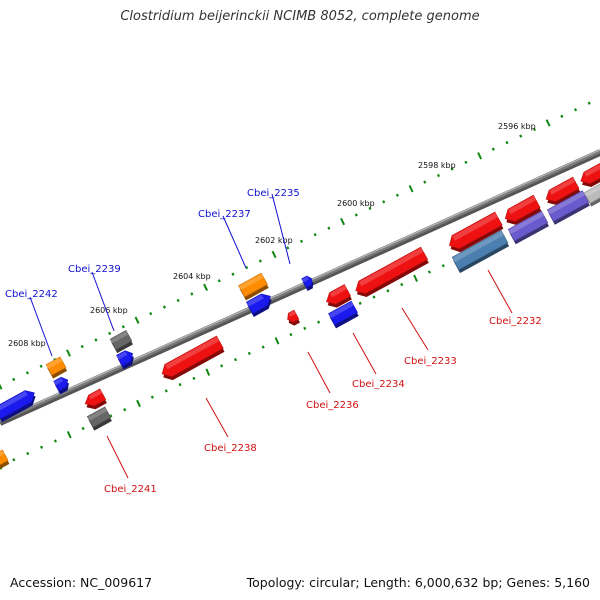 This screenshot has width=600, height=600. Describe the element at coordinates (81, 582) in the screenshot. I see `accession-text: Accession: NC_009617` at that location.